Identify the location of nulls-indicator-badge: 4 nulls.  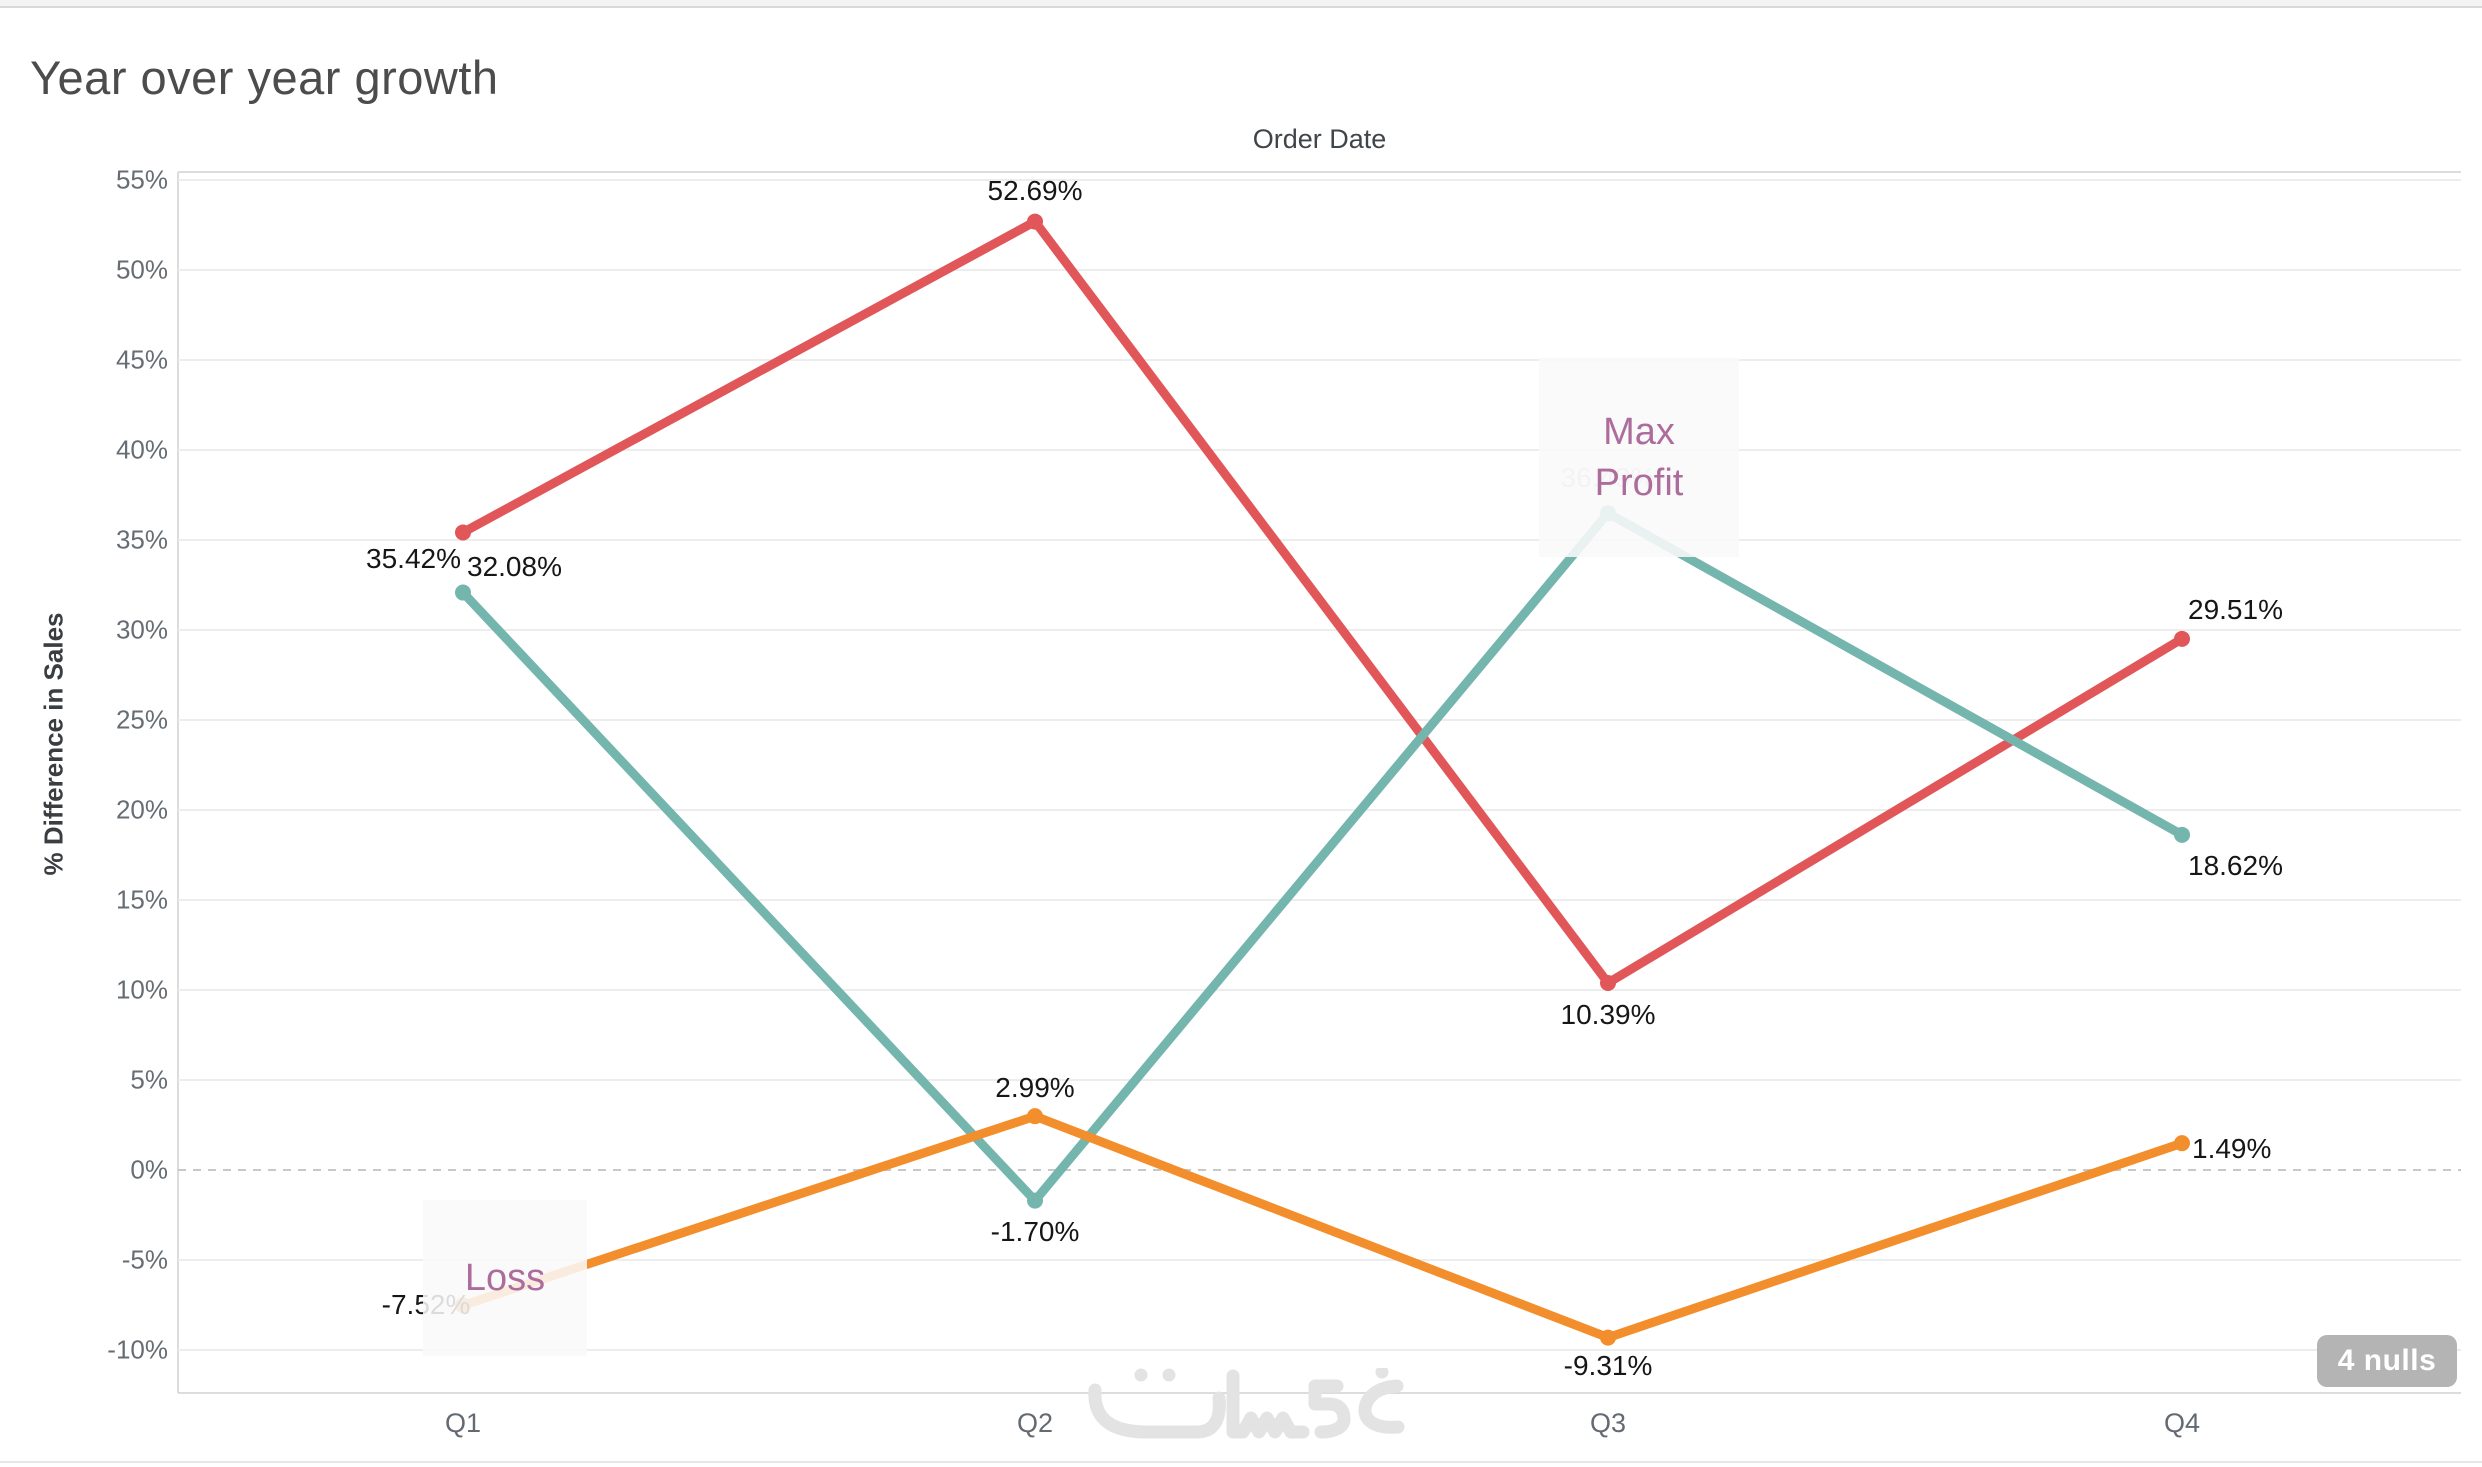
(2387, 1361).